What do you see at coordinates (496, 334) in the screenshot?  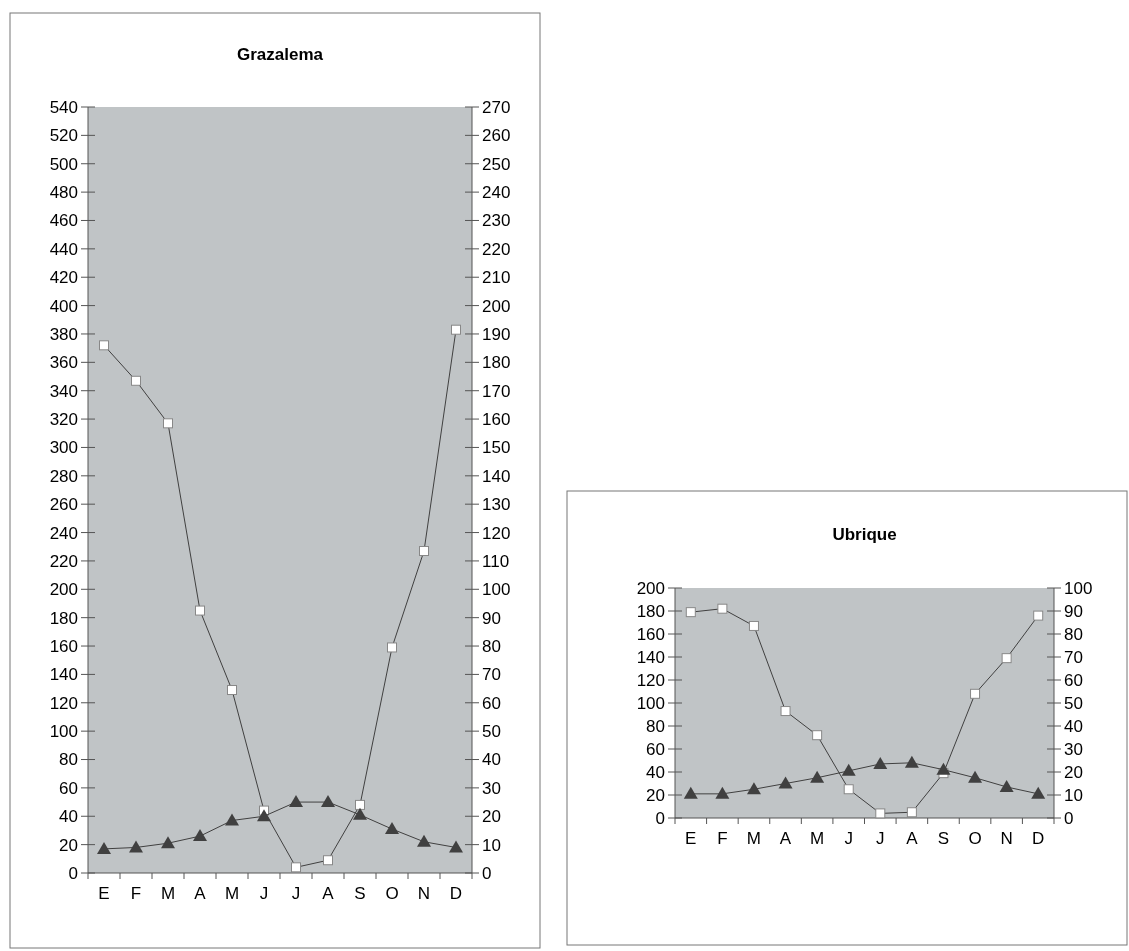 I see `y2-tick-label: 190` at bounding box center [496, 334].